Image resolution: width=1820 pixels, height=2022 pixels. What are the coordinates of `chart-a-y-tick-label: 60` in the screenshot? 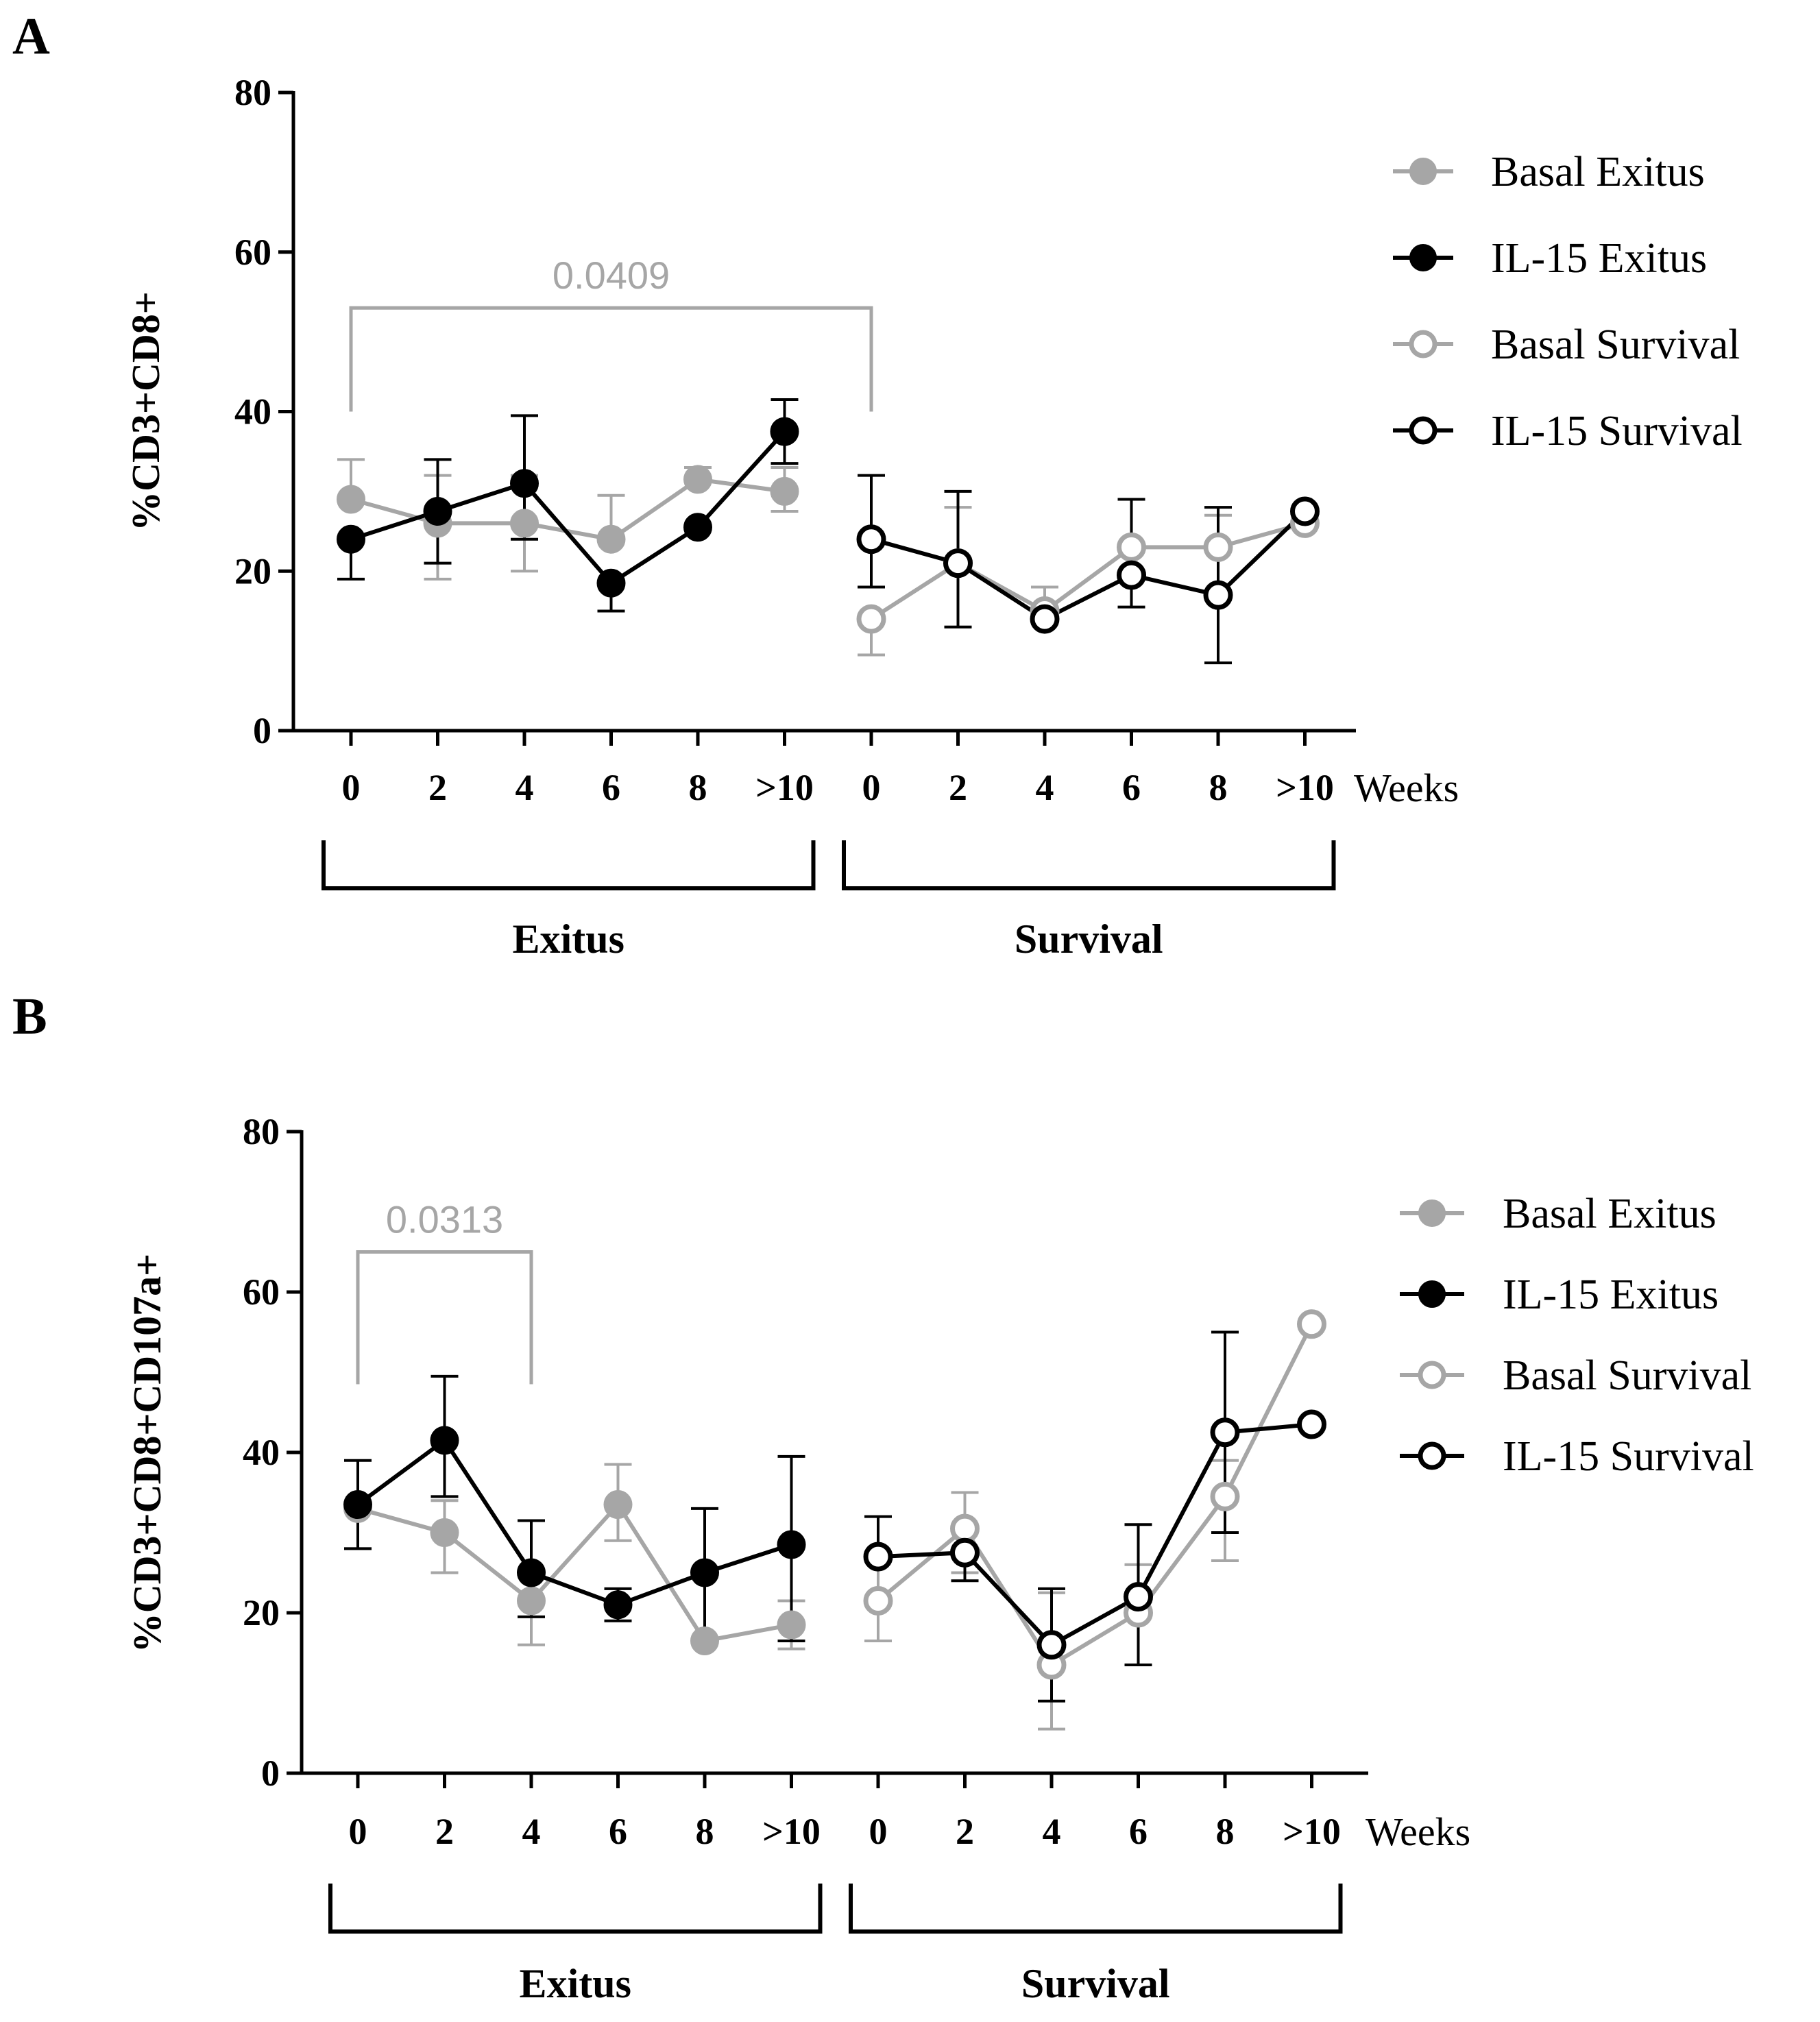 It's located at (252, 252).